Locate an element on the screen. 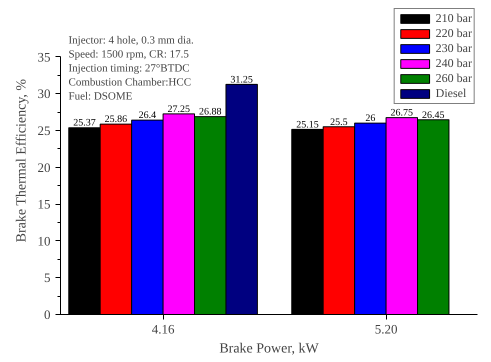 This screenshot has width=491, height=362. legend-label: Diesel is located at coordinates (451, 93).